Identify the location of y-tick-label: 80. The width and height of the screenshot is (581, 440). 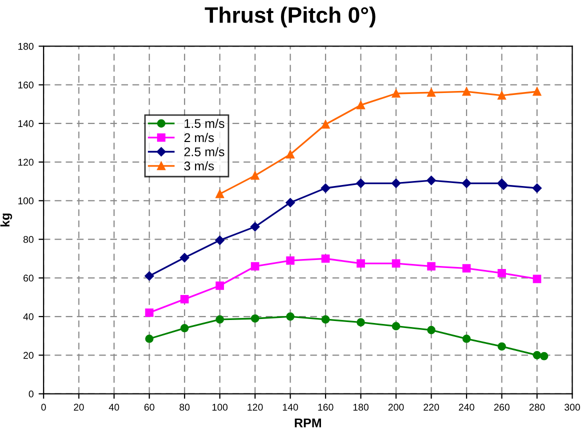
(28, 239).